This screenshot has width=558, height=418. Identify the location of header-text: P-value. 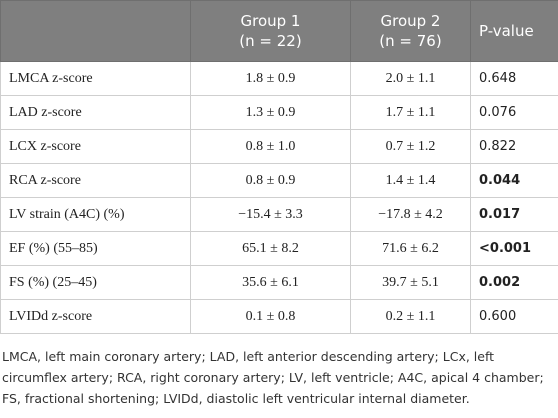
(506, 31).